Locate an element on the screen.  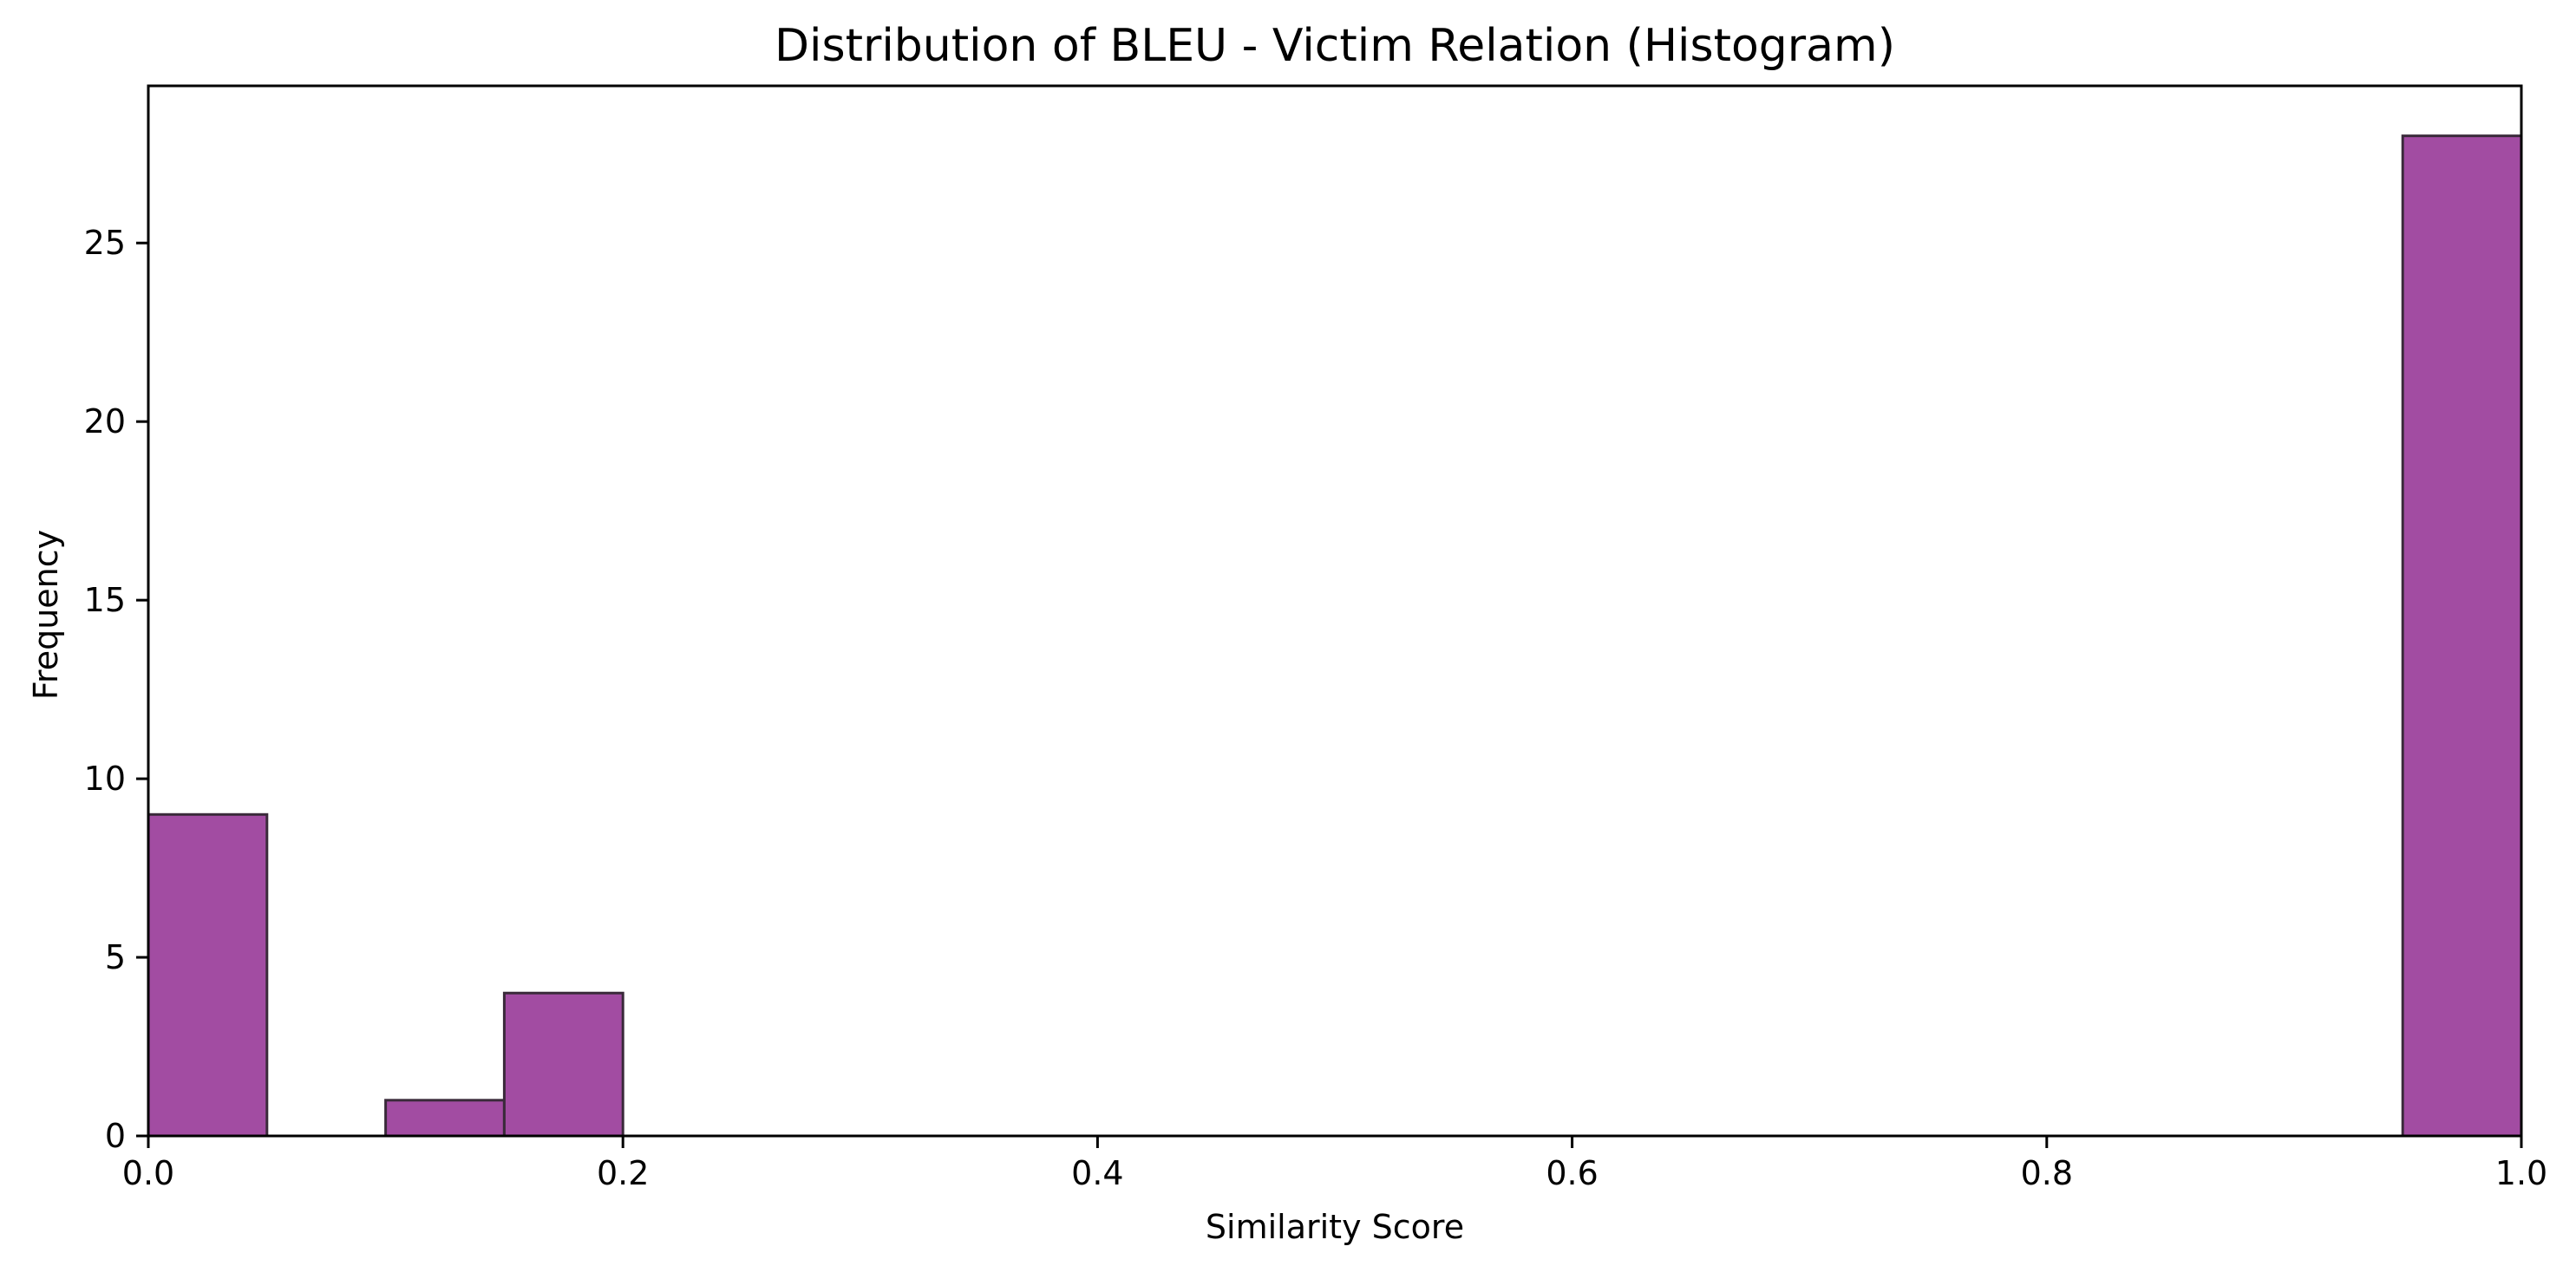
y-tick-label: 25 is located at coordinates (105, 243).